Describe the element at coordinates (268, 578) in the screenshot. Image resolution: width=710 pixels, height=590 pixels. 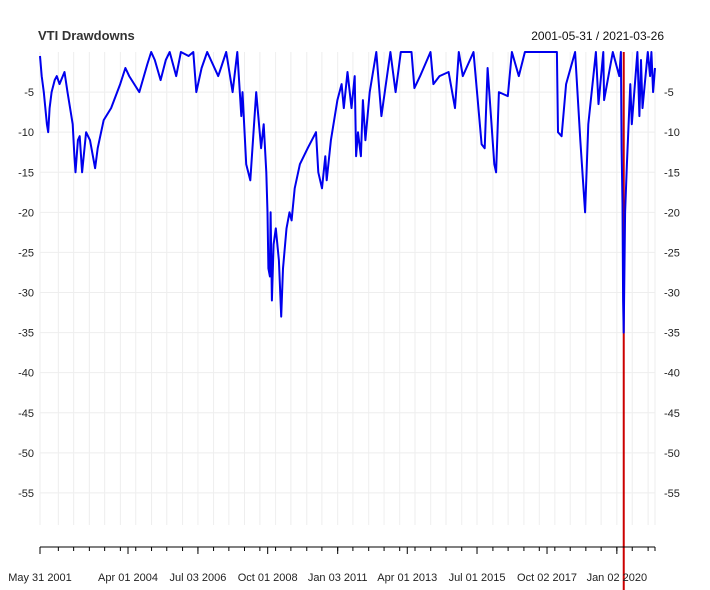
I see `x-tick-label-3: Oct 01 2008` at that location.